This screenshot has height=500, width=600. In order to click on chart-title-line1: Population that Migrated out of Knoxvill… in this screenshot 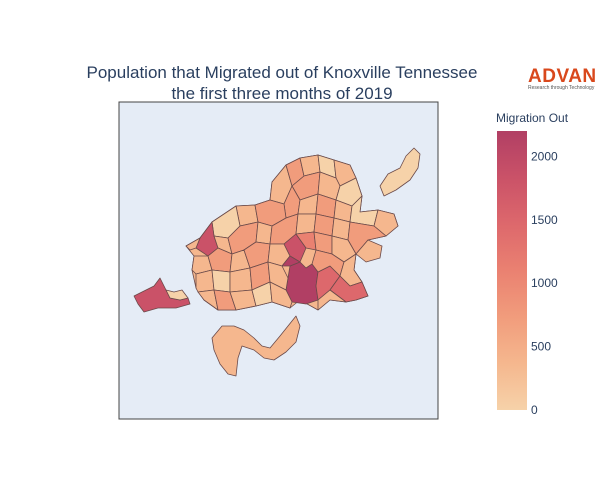, I will do `click(282, 72)`.